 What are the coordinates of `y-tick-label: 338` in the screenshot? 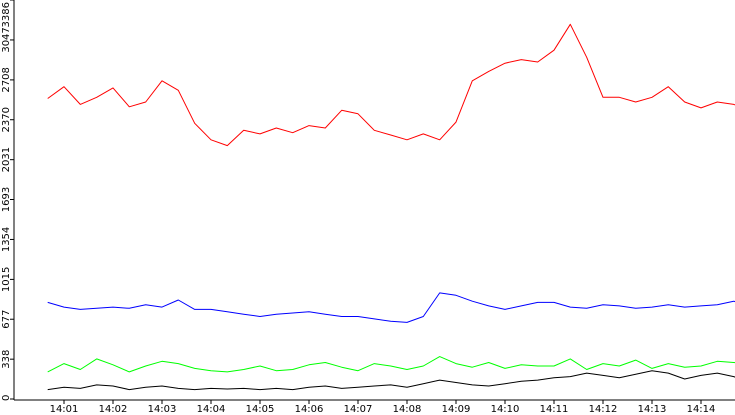 It's located at (6, 359).